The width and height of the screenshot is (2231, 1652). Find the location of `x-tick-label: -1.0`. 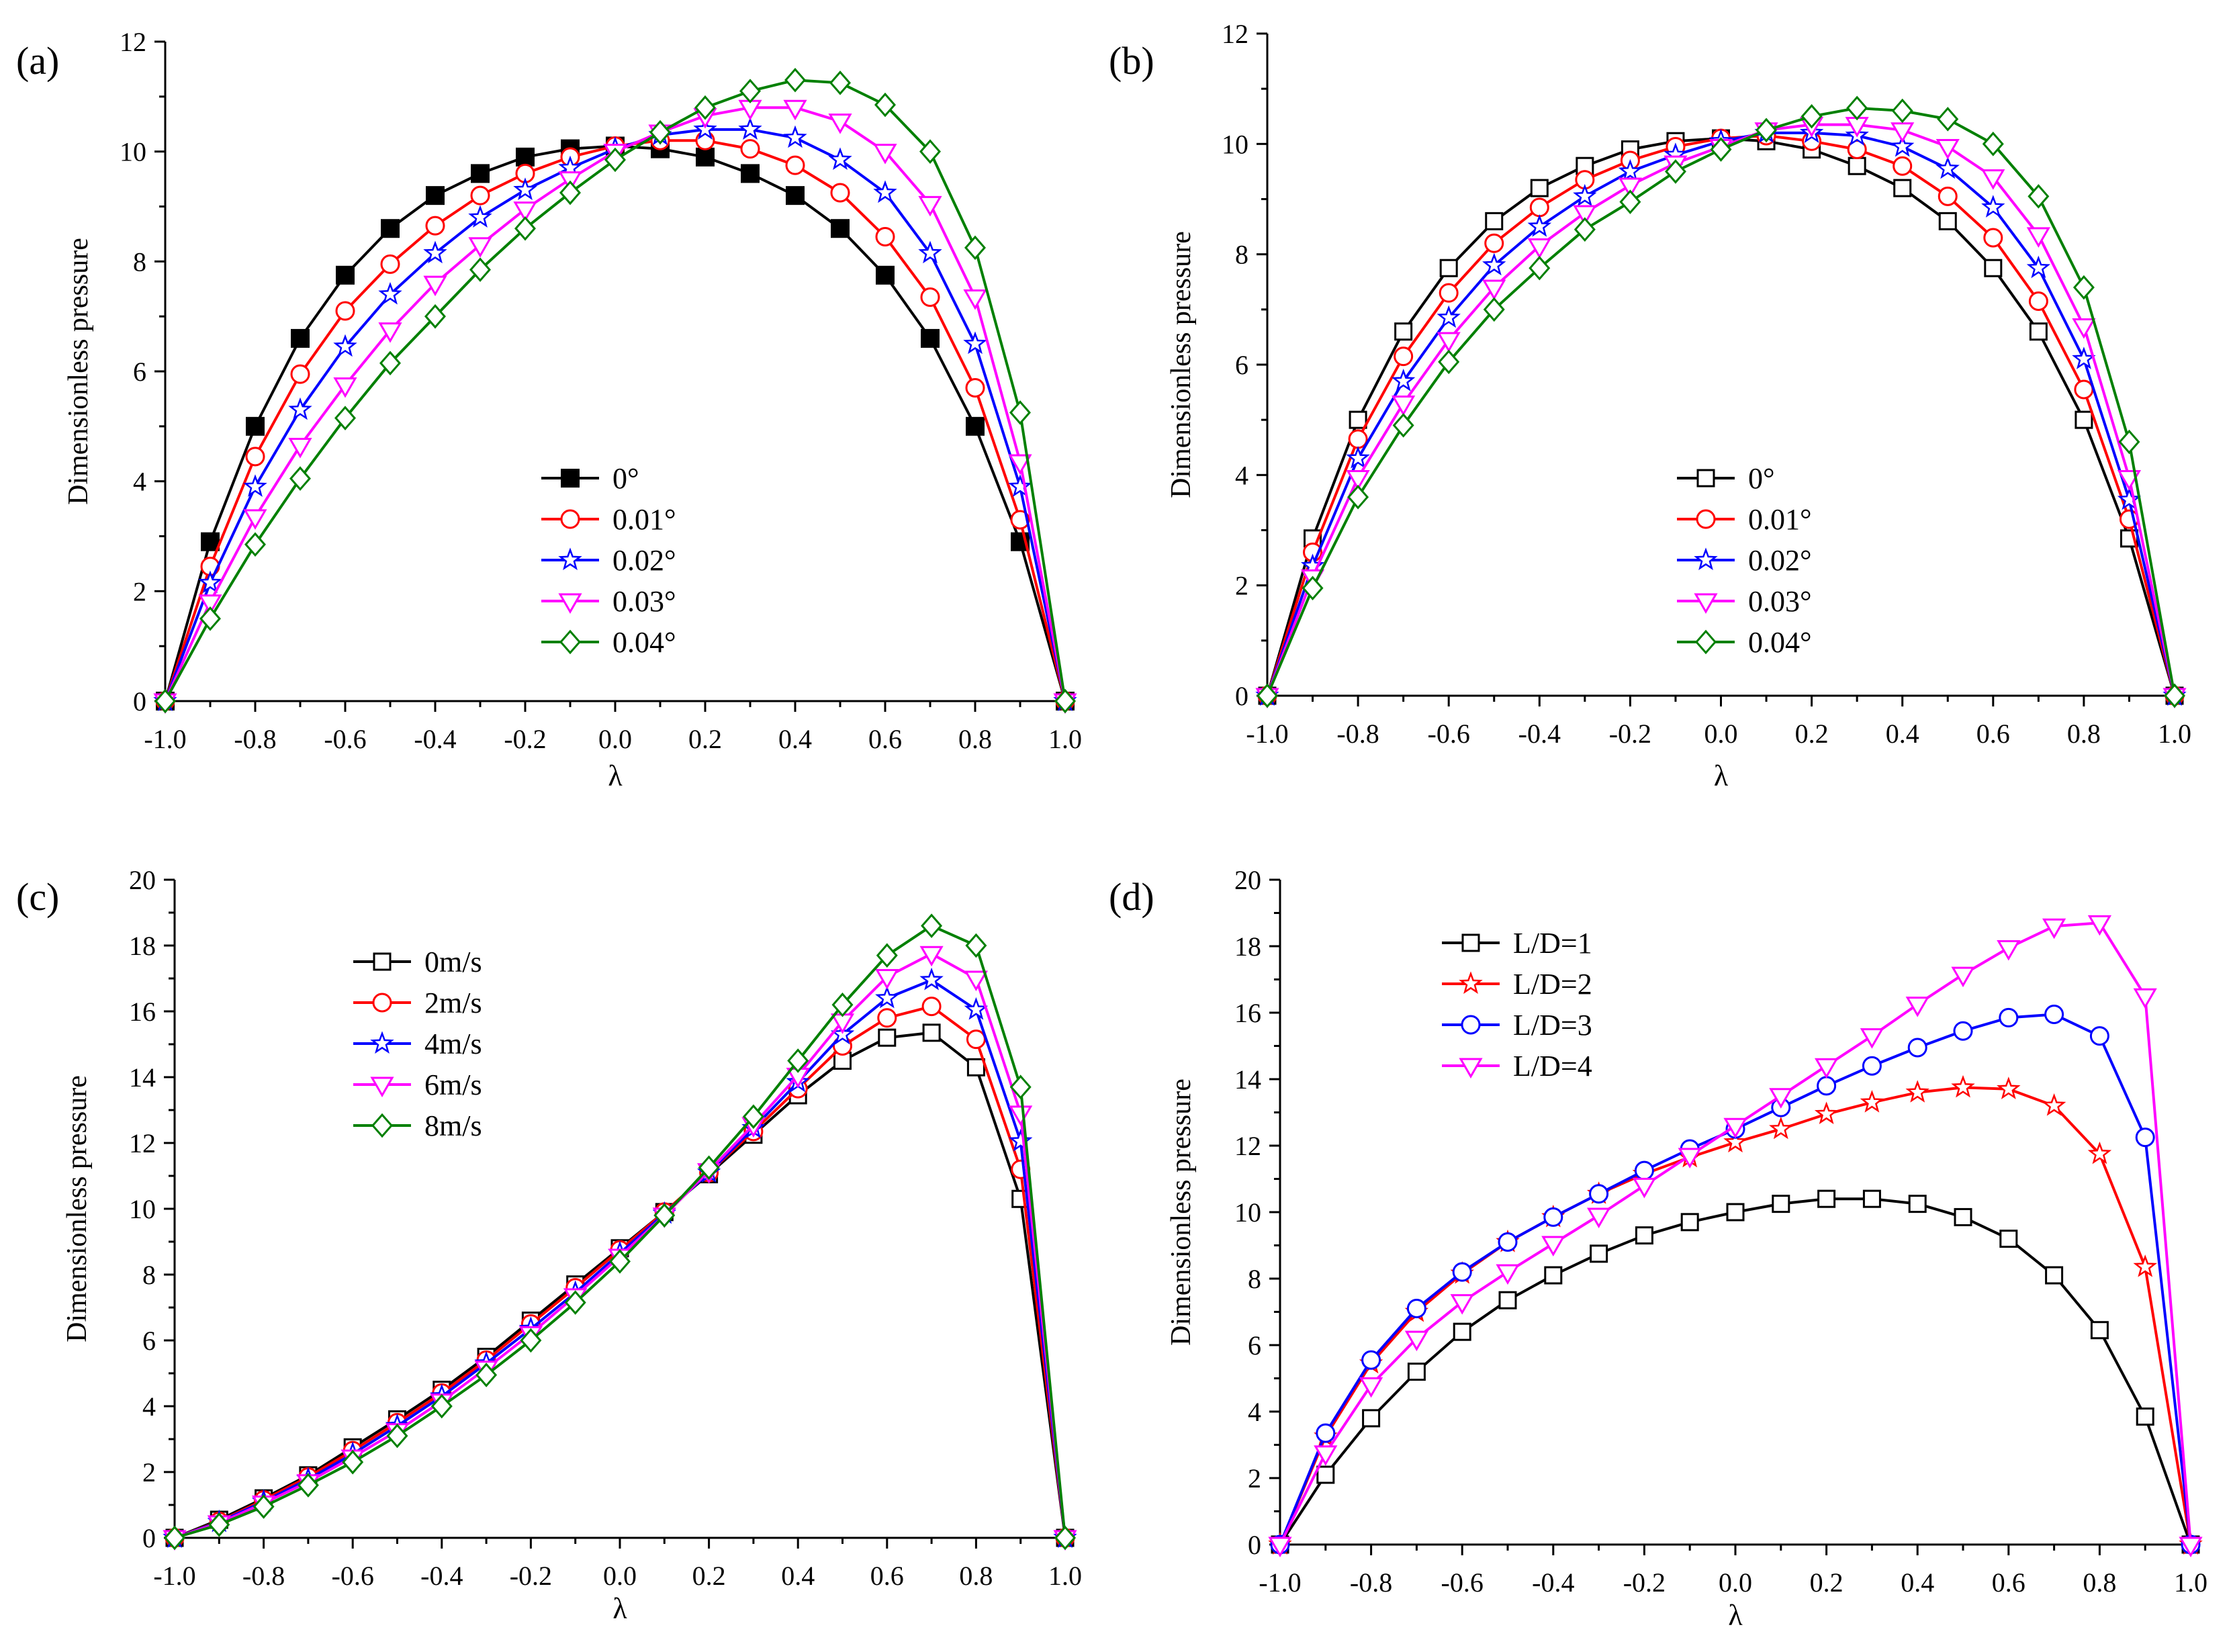

x-tick-label: -1.0 is located at coordinates (174, 1576).